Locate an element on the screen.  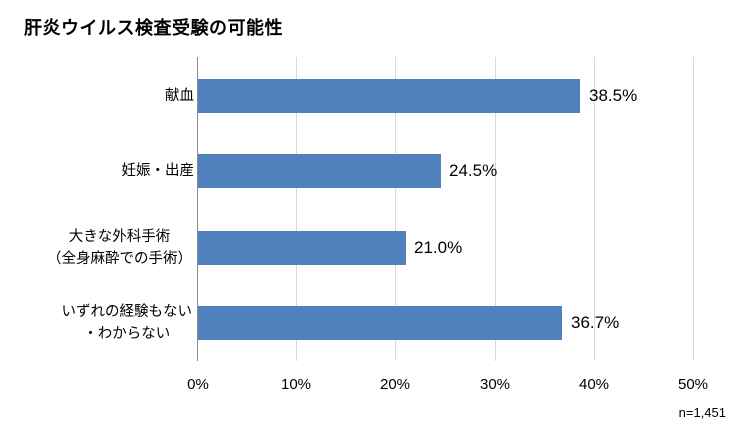
category-label-none: いずれの経験もない ・わからない is located at coordinates (127, 323).